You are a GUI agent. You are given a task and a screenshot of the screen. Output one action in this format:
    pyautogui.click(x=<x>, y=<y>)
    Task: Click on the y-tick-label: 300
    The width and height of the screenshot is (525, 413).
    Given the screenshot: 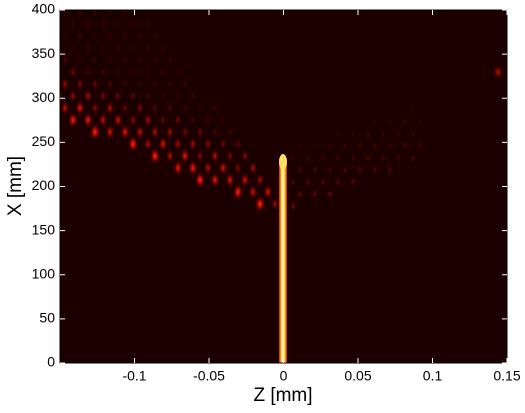 What is the action you would take?
    pyautogui.click(x=44, y=97)
    